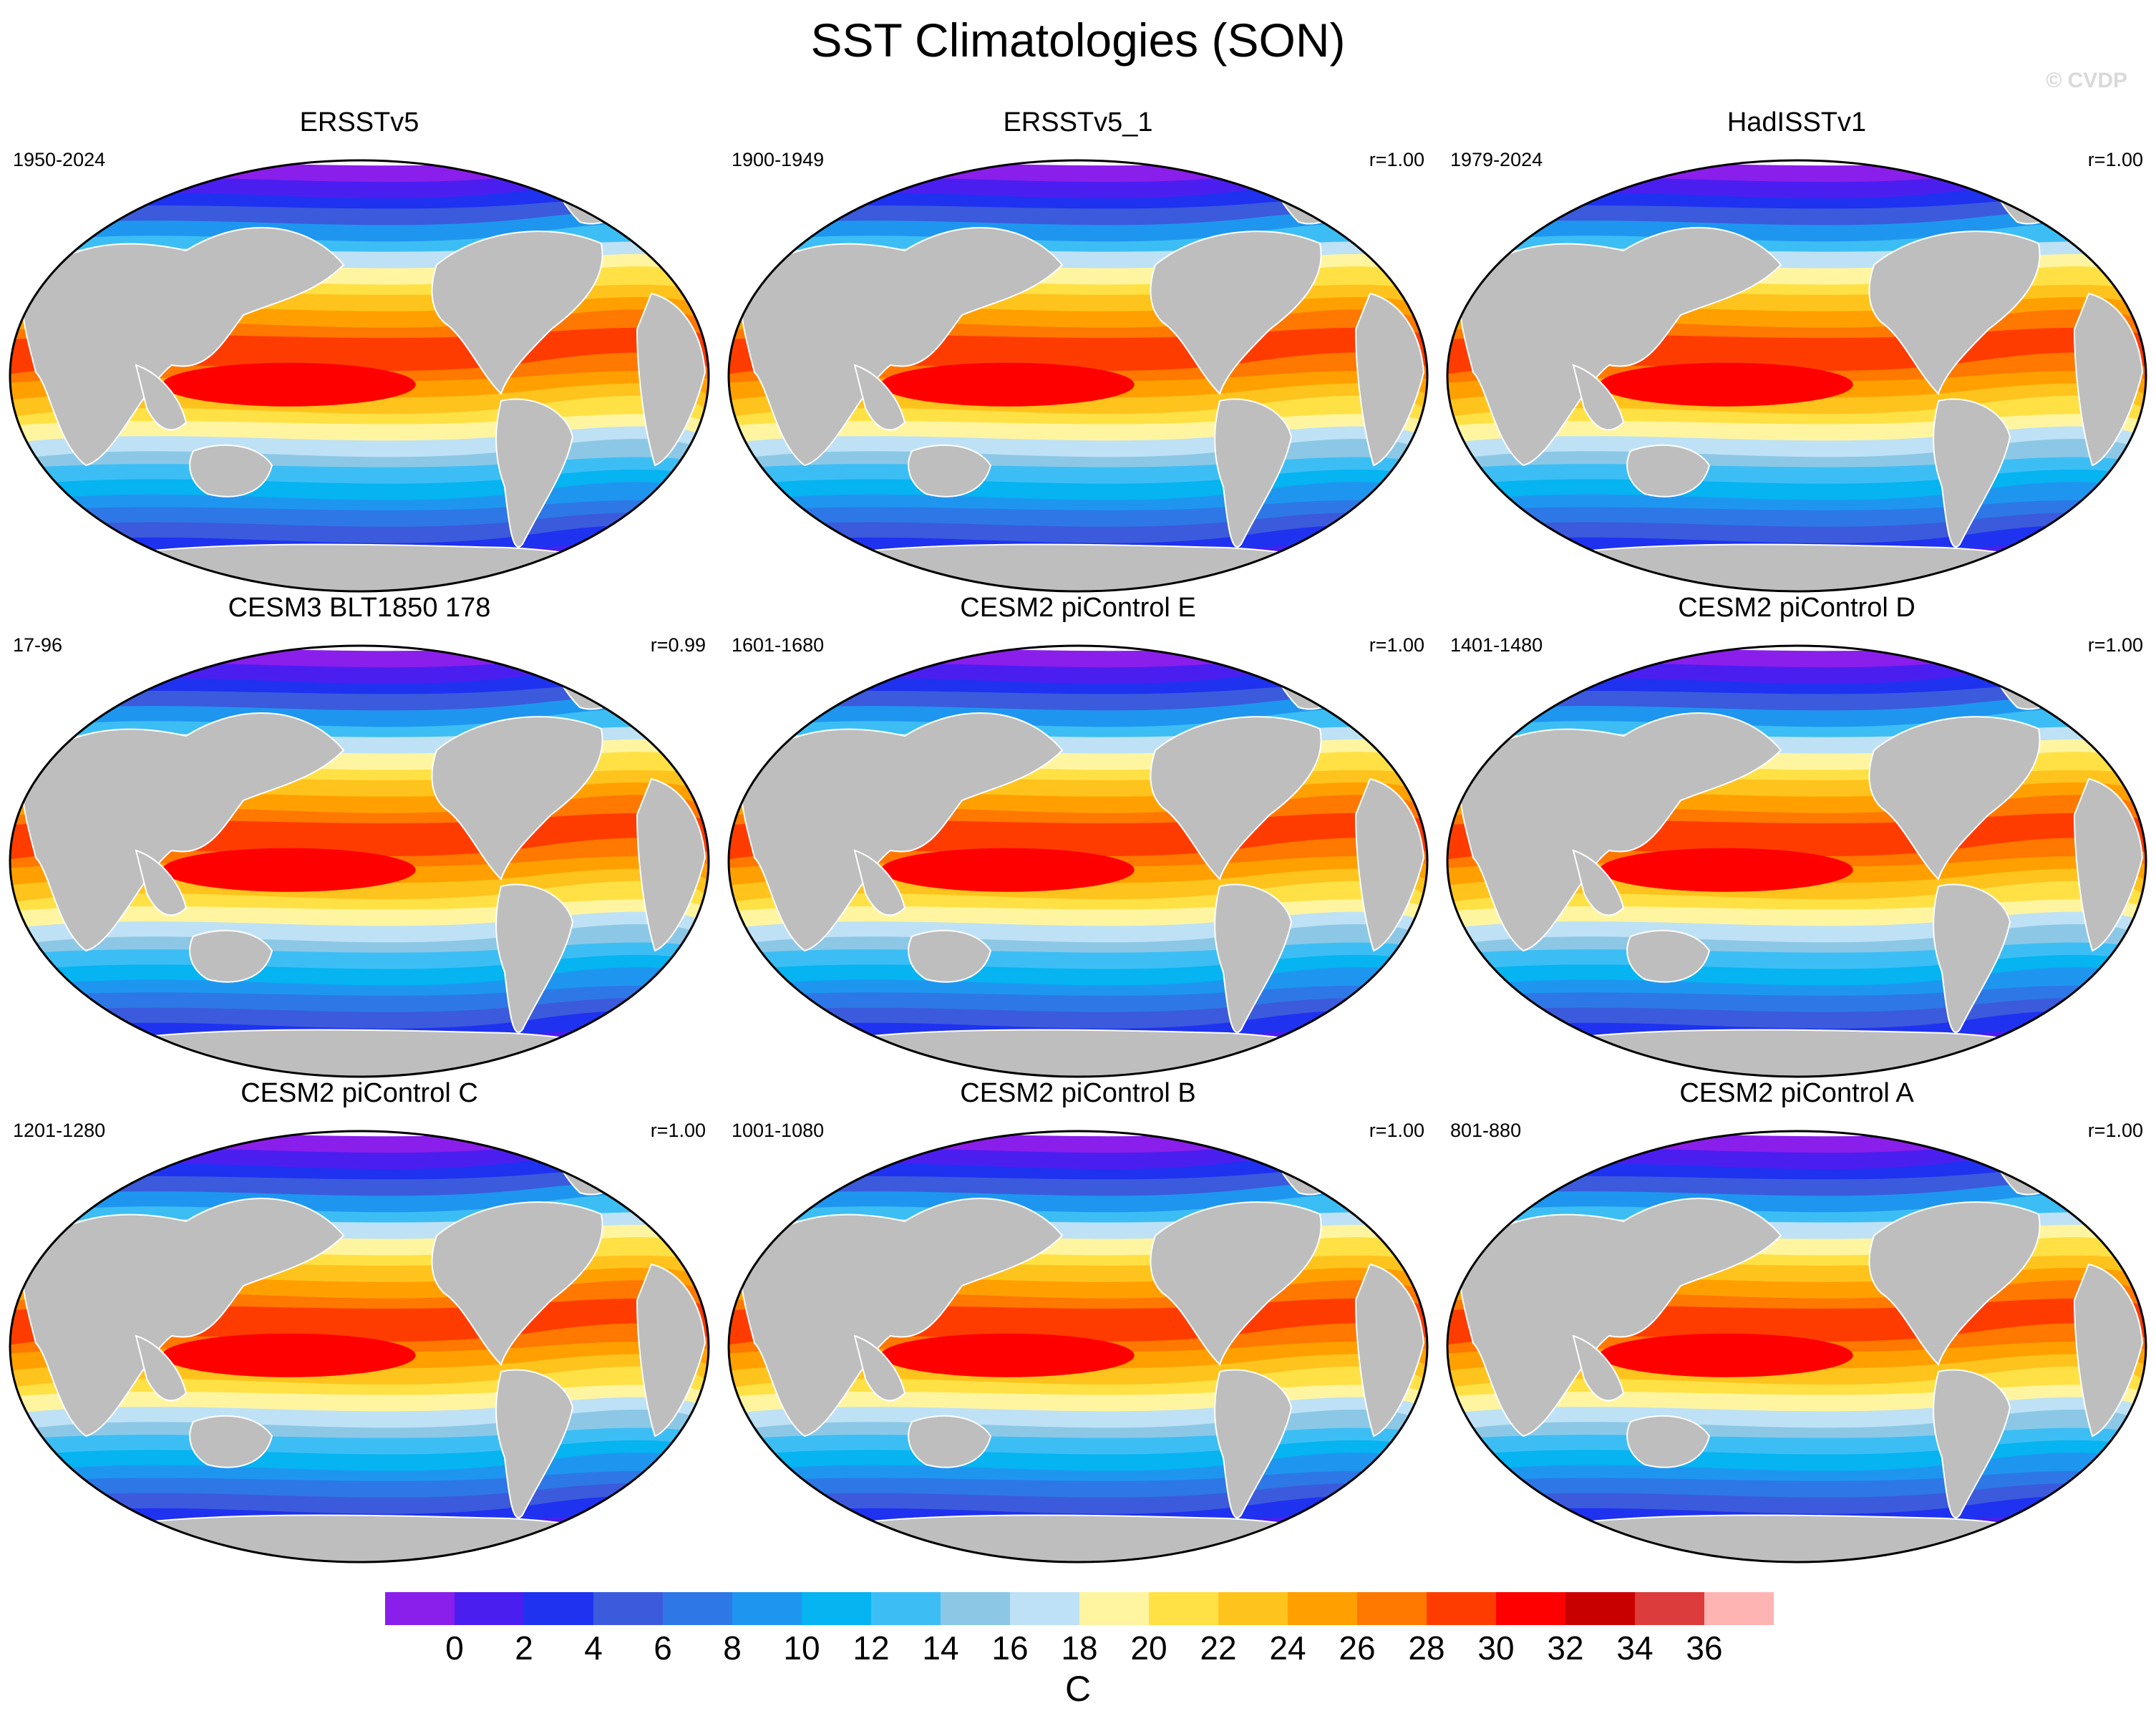  What do you see at coordinates (2086, 81) in the screenshot?
I see `watermark: © CVDP` at bounding box center [2086, 81].